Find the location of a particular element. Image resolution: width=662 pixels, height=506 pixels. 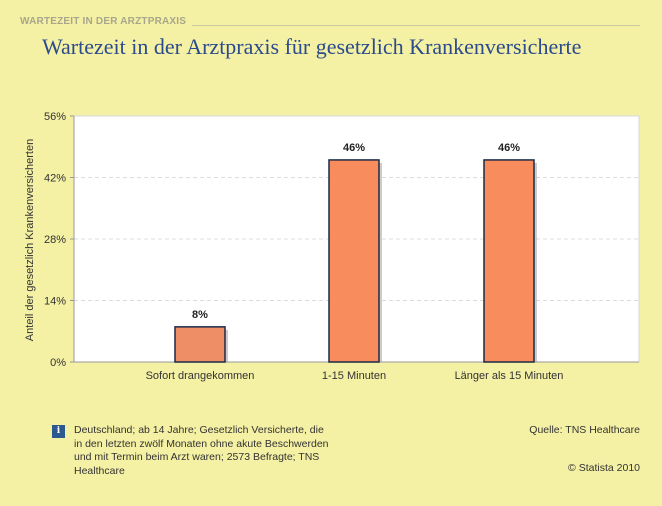

y-tick-label: 14% is located at coordinates (55, 302).